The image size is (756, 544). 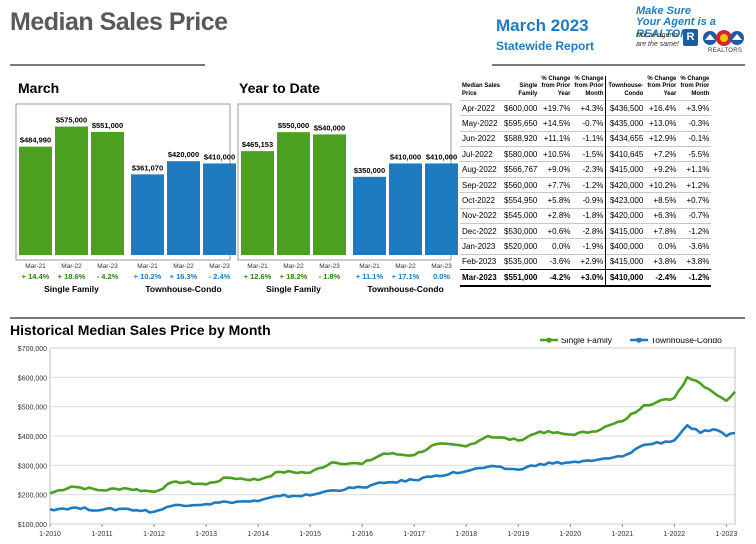 I want to click on bar-change-label: + 18.6%, so click(x=72, y=276).